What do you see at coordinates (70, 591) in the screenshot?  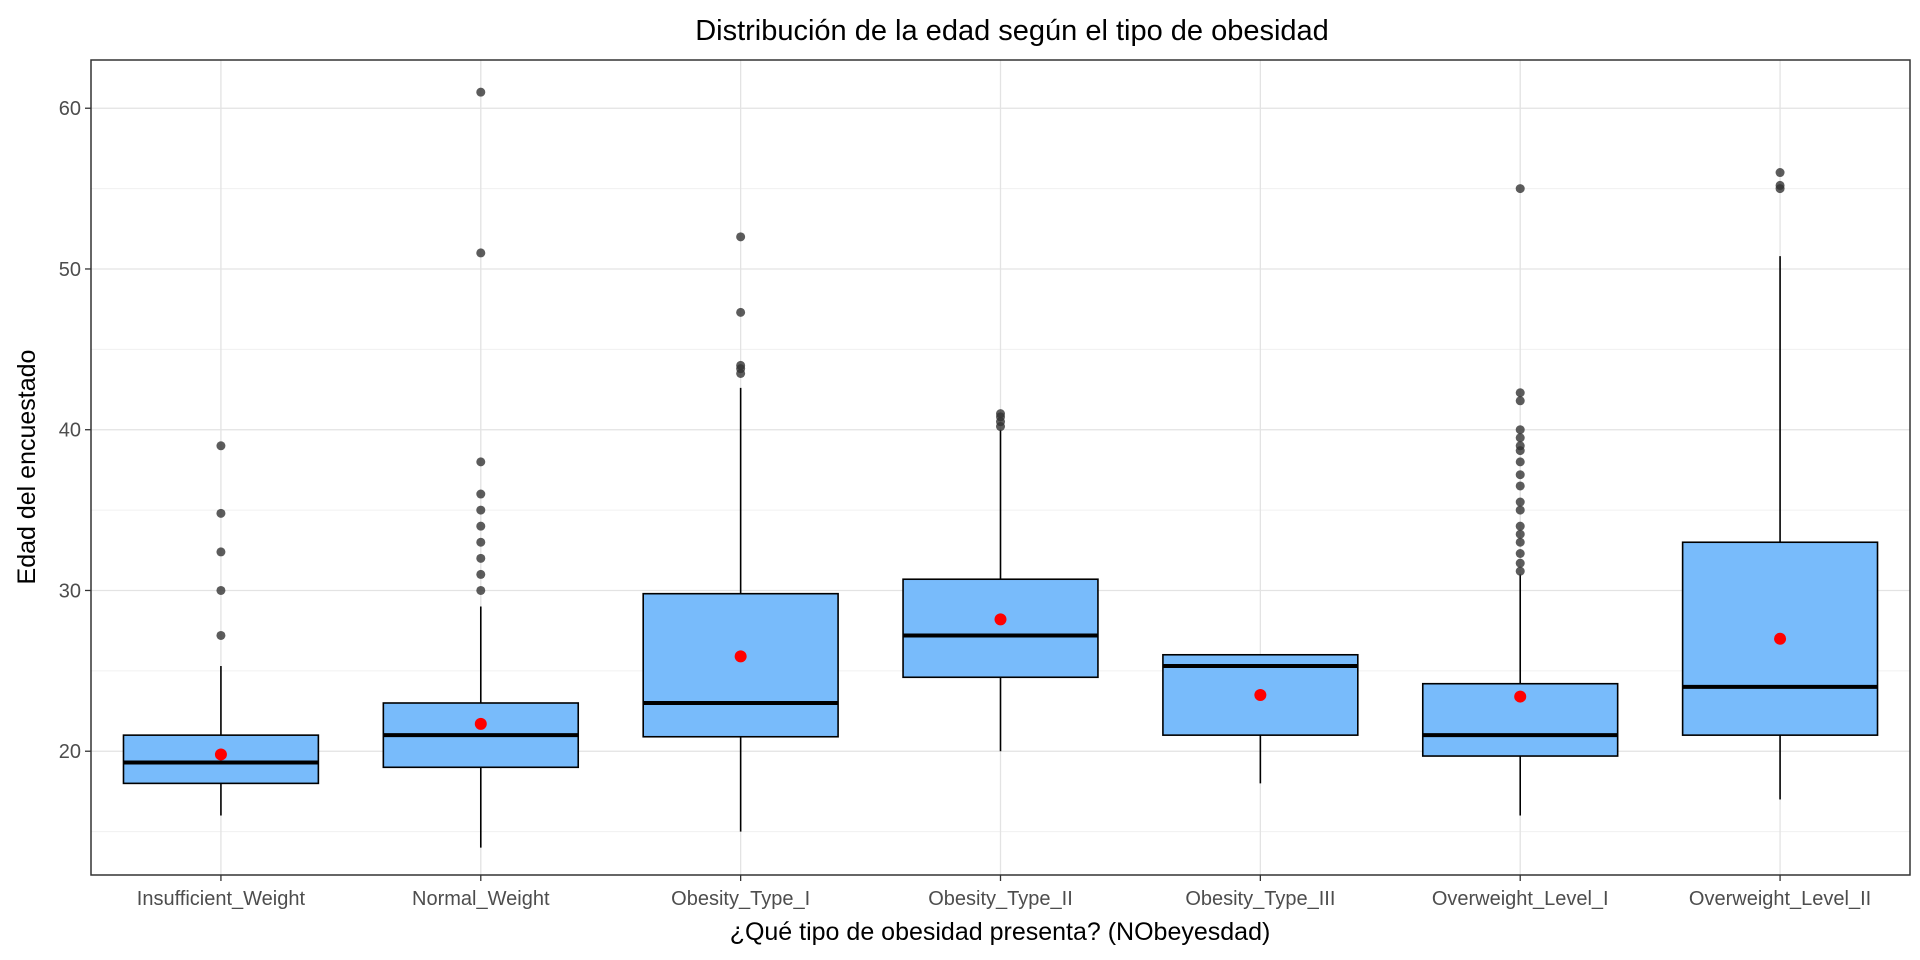 I see `y-tick-label: 30` at bounding box center [70, 591].